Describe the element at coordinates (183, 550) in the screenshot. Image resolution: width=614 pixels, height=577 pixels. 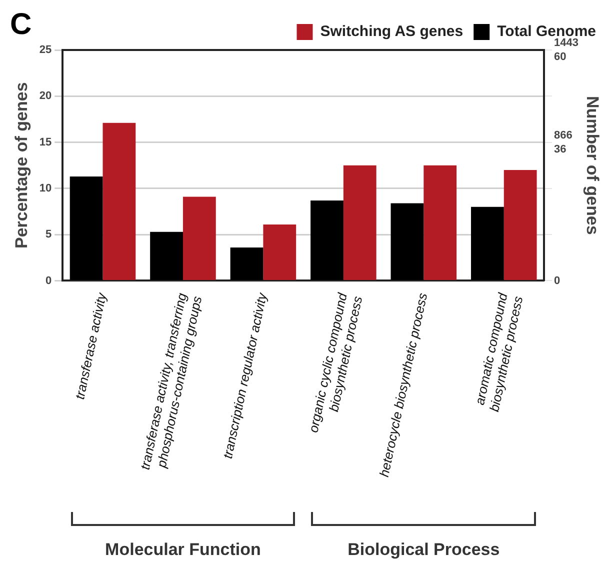
I see `text: Molecular Function` at that location.